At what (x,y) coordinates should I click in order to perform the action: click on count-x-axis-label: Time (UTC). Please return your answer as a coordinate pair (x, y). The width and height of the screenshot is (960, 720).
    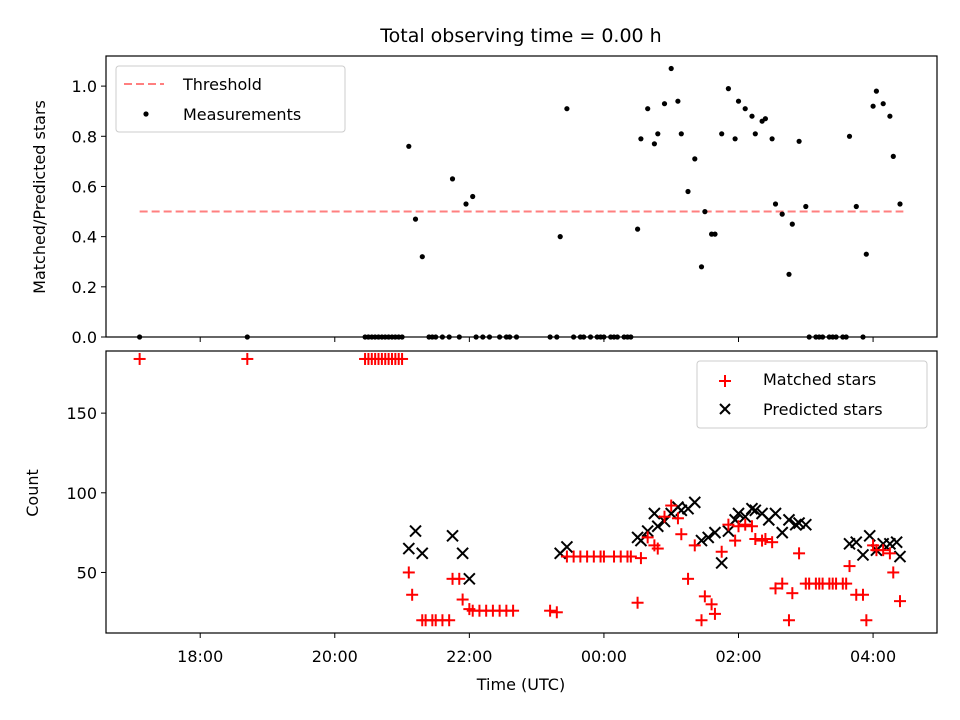
    Looking at the image, I should click on (520, 684).